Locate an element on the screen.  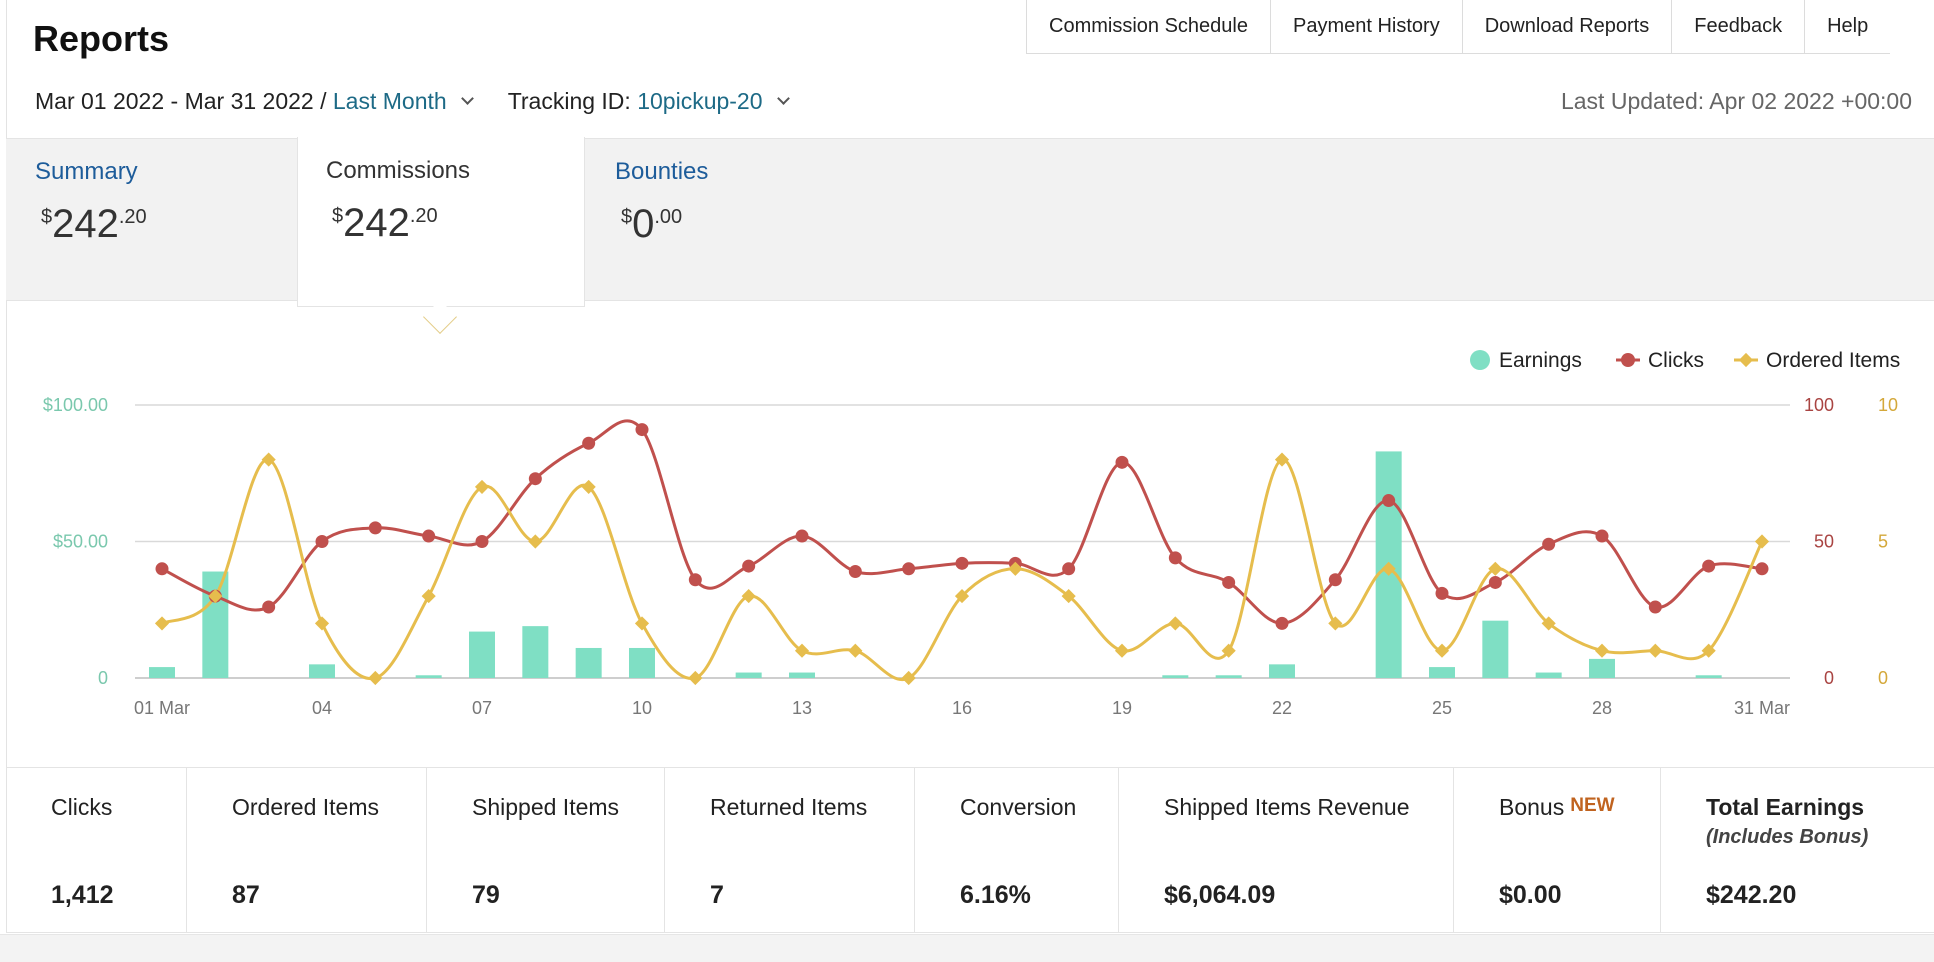
x-tick-label: 25 is located at coordinates (1442, 708).